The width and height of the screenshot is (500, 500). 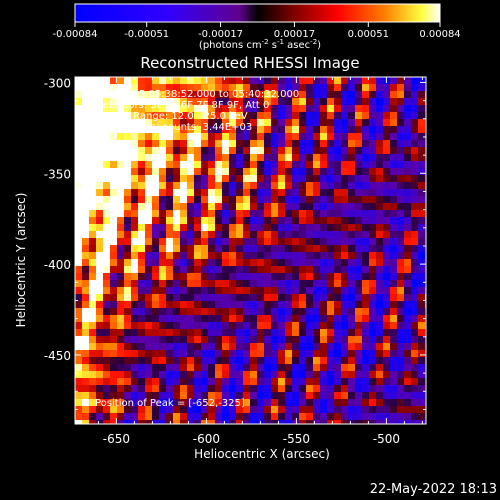 What do you see at coordinates (57, 265) in the screenshot?
I see `y-tick-label: -400` at bounding box center [57, 265].